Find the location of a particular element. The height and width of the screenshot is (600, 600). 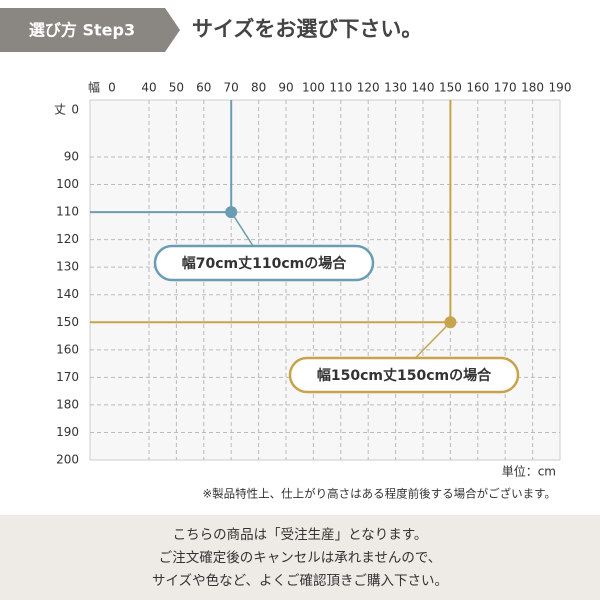

x-tick-label: 50 is located at coordinates (176, 88).